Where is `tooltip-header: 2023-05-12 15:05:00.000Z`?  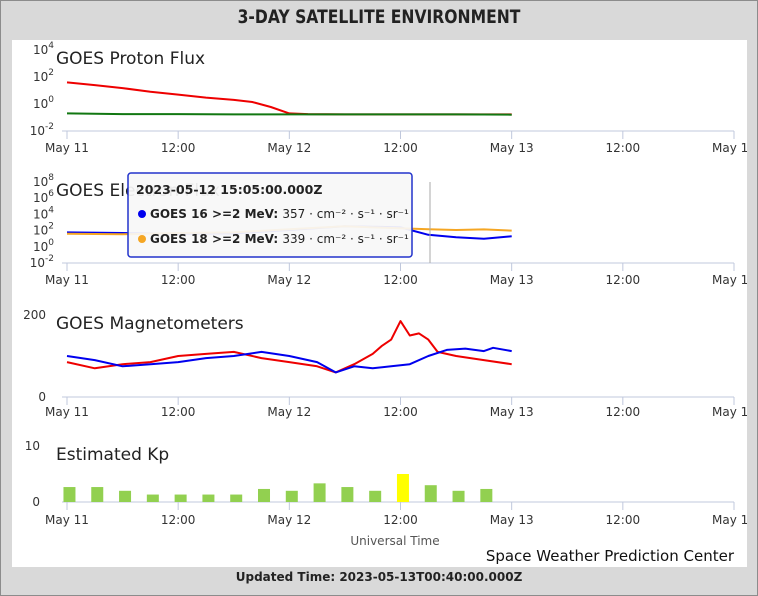
tooltip-header: 2023-05-12 15:05:00.000Z is located at coordinates (229, 189).